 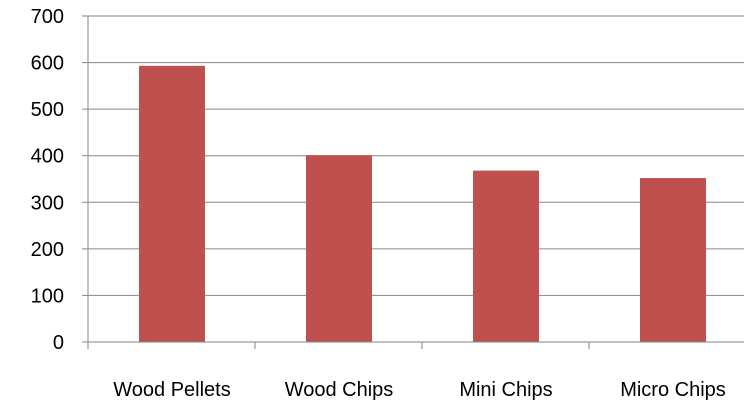 I want to click on bar-wood-pellets, so click(x=172, y=204).